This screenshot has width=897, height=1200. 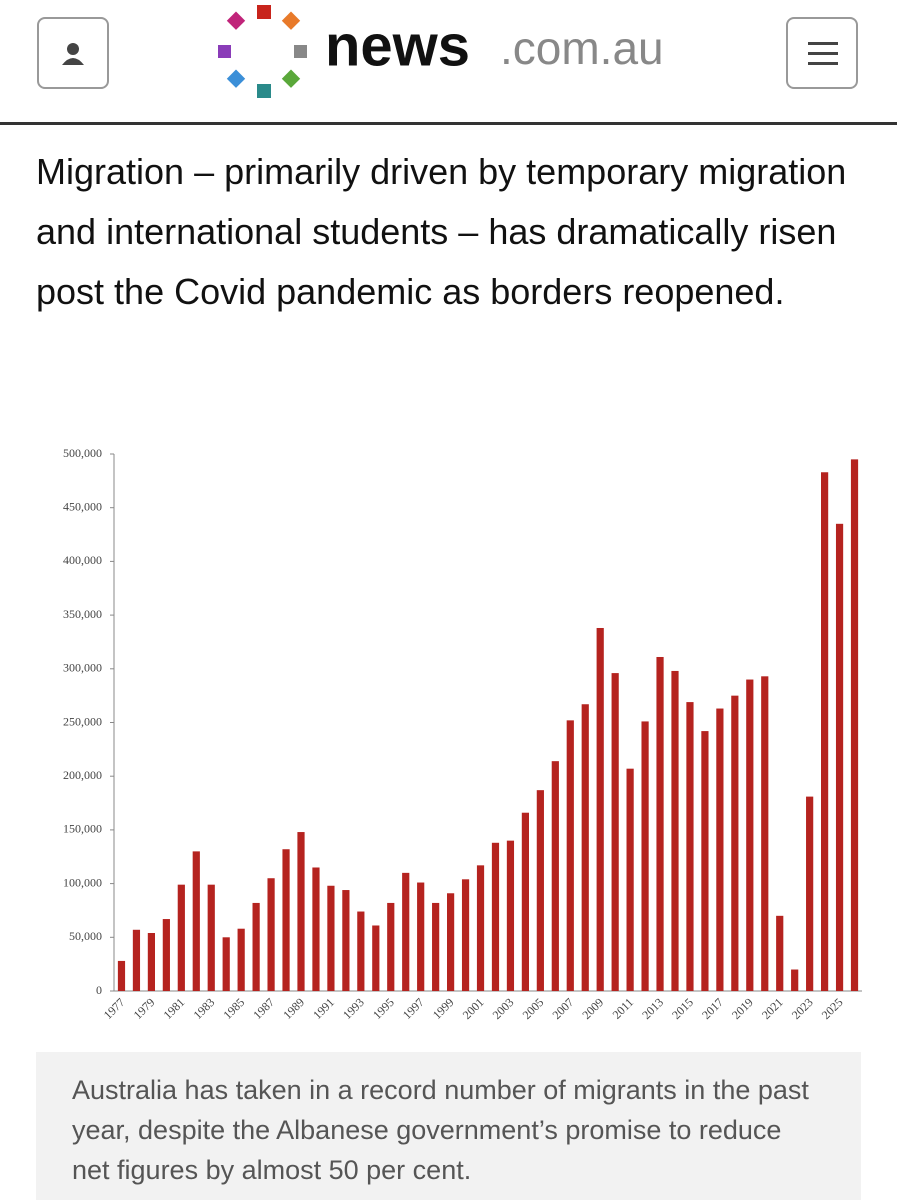 What do you see at coordinates (802, 1008) in the screenshot?
I see `x-tick-label: 2023` at bounding box center [802, 1008].